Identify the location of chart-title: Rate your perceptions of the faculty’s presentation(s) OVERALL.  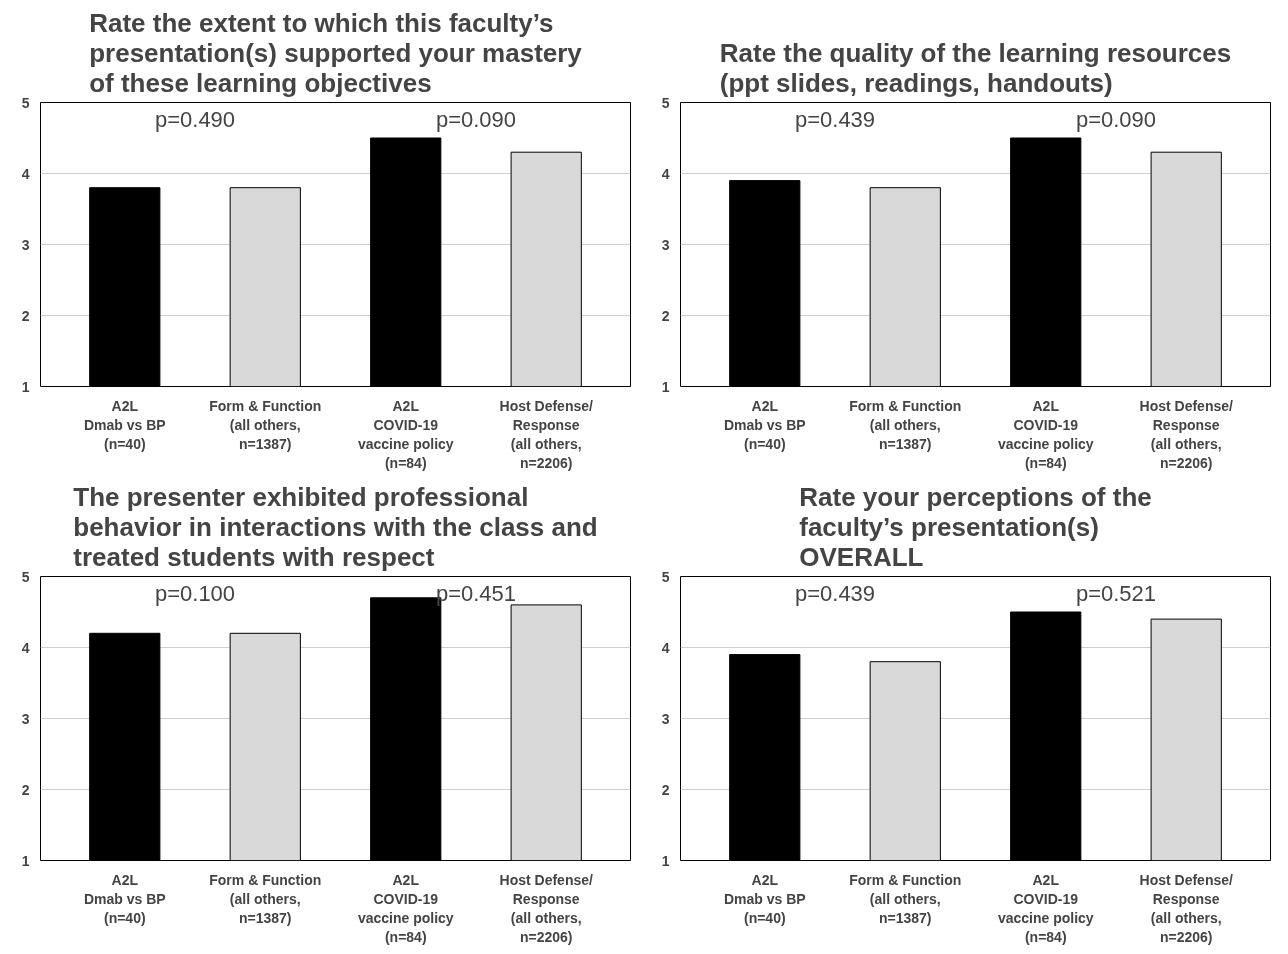
(975, 526).